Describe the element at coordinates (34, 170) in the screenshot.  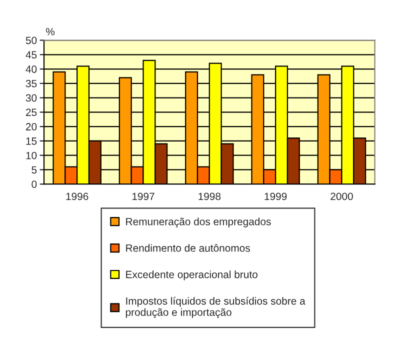
I see `y-tick-label: 5` at that location.